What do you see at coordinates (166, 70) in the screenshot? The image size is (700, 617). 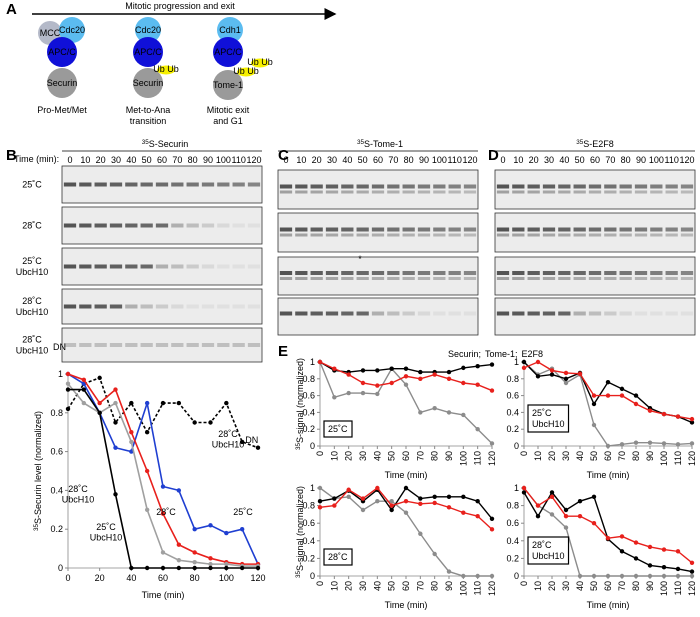 I see `ubiquitin` at bounding box center [166, 70].